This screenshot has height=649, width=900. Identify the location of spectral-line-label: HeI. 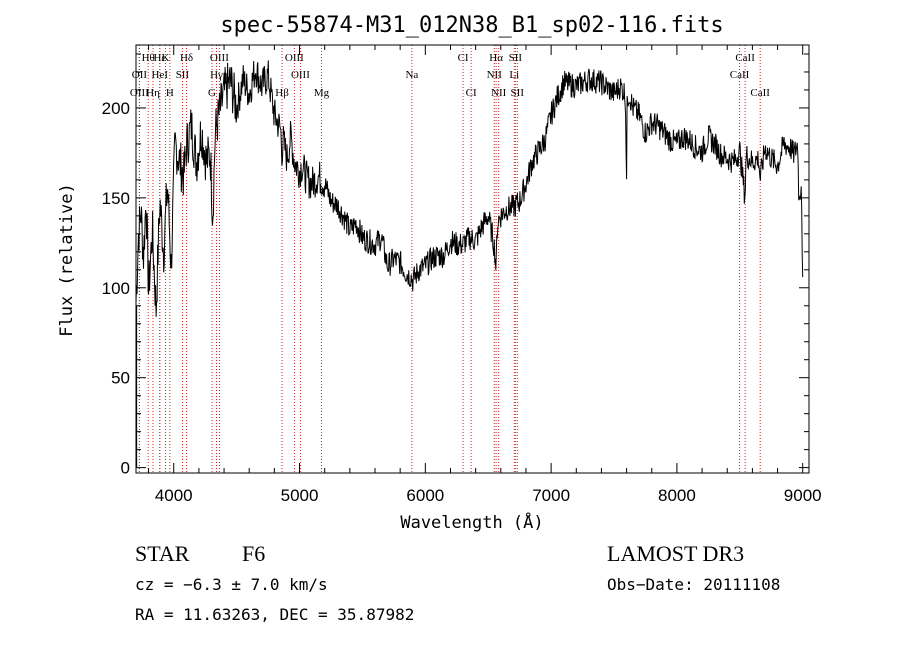
(160, 75).